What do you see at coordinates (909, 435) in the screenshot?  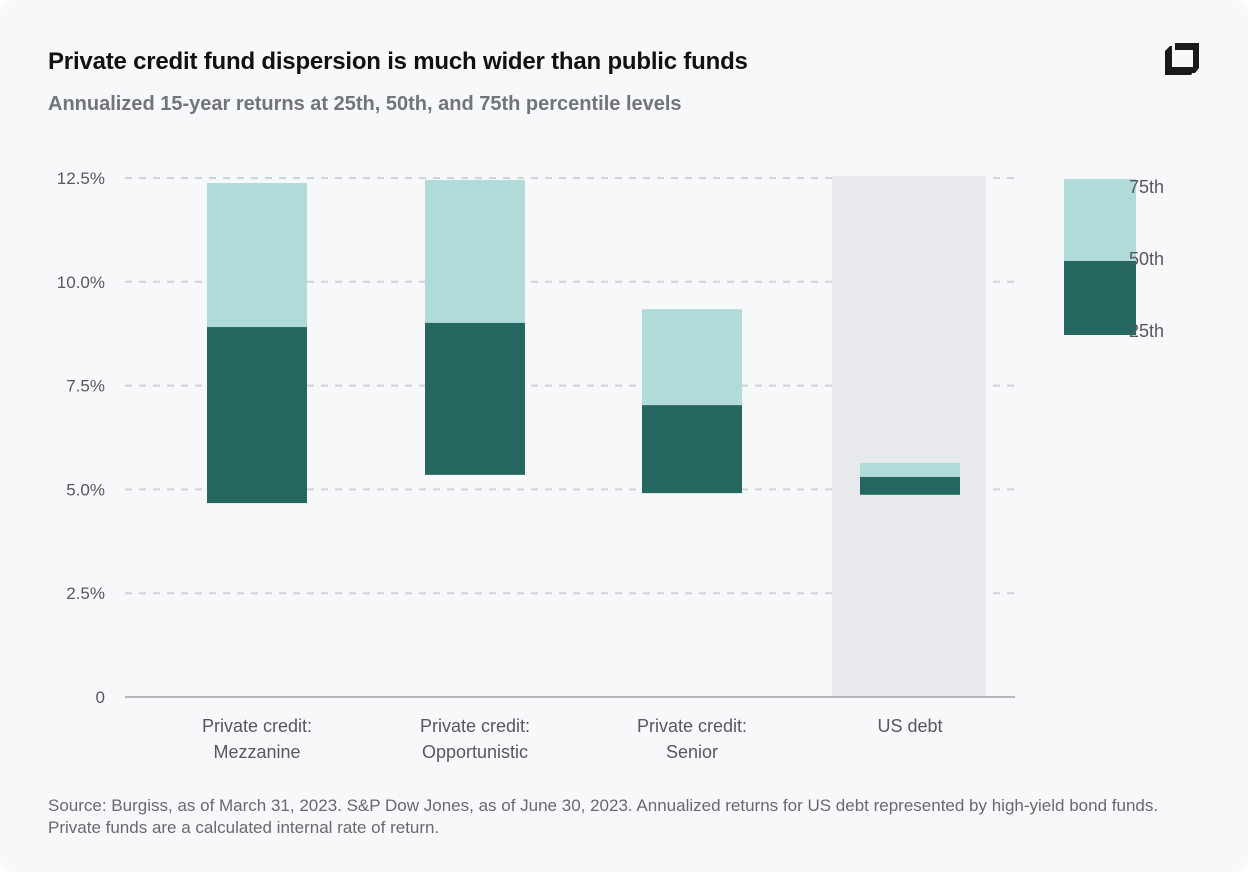 I see `highlight-band-cover` at bounding box center [909, 435].